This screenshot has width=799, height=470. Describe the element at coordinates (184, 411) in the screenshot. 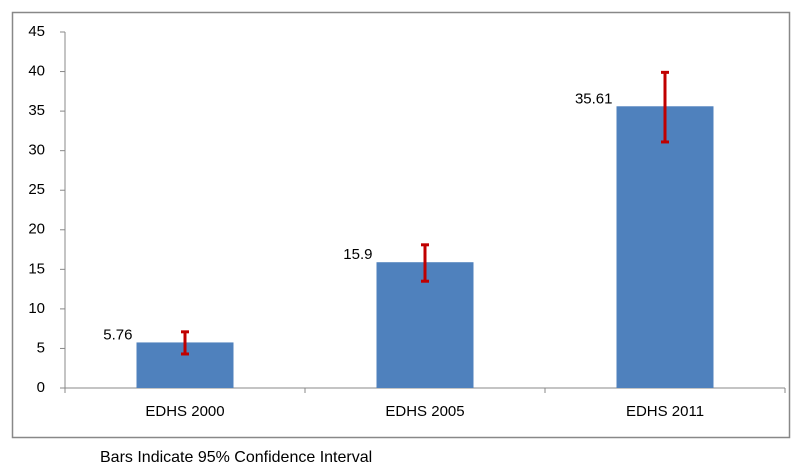

I see `x-tick-label: EDHS 2000` at that location.